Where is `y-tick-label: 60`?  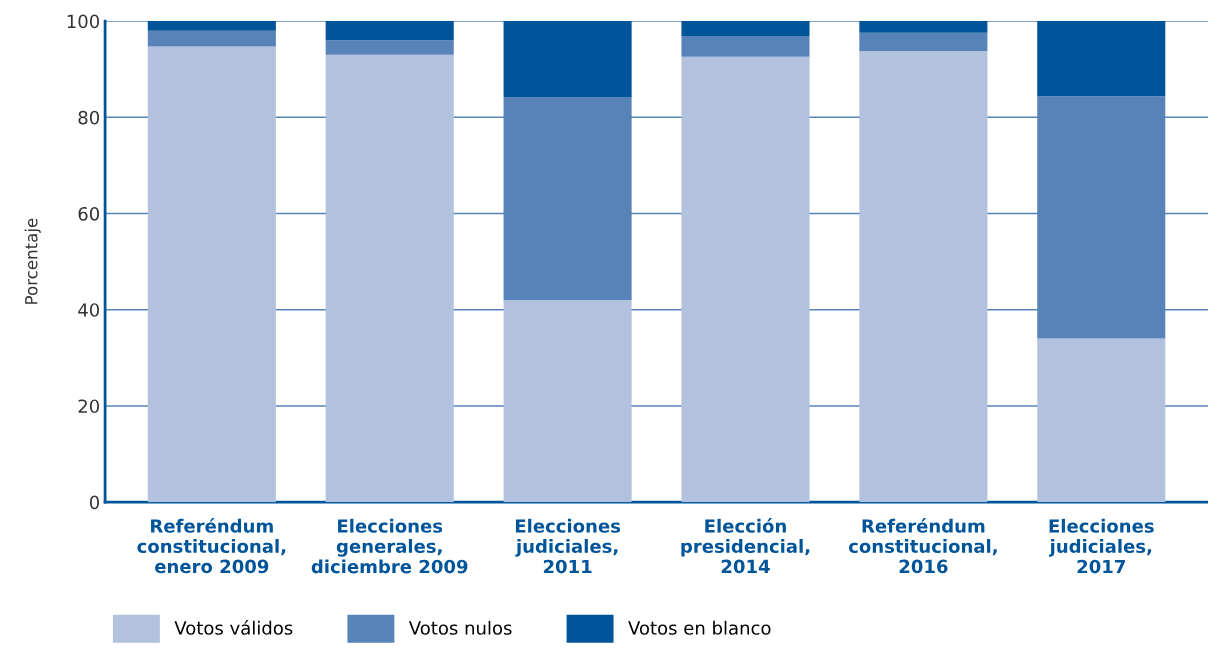 y-tick-label: 60 is located at coordinates (89, 213).